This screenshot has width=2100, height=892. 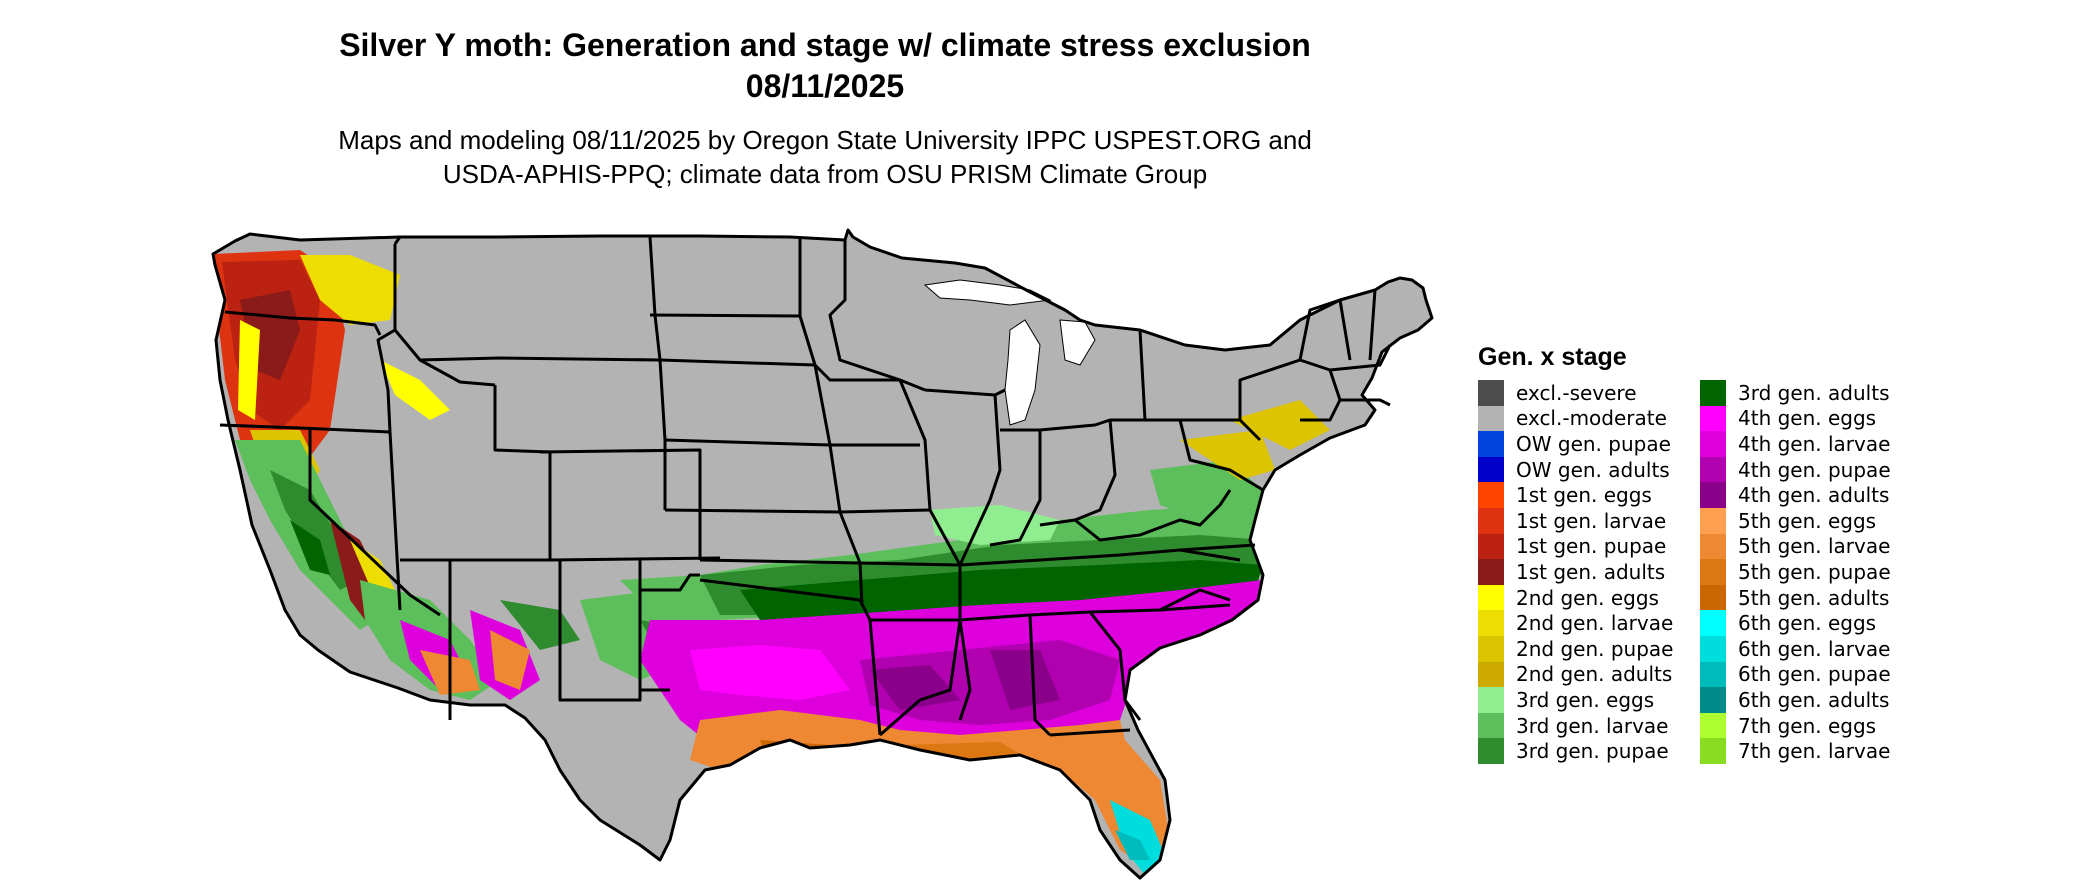 I want to click on legend-item: 6th gen. pupae, so click(x=1811, y=674).